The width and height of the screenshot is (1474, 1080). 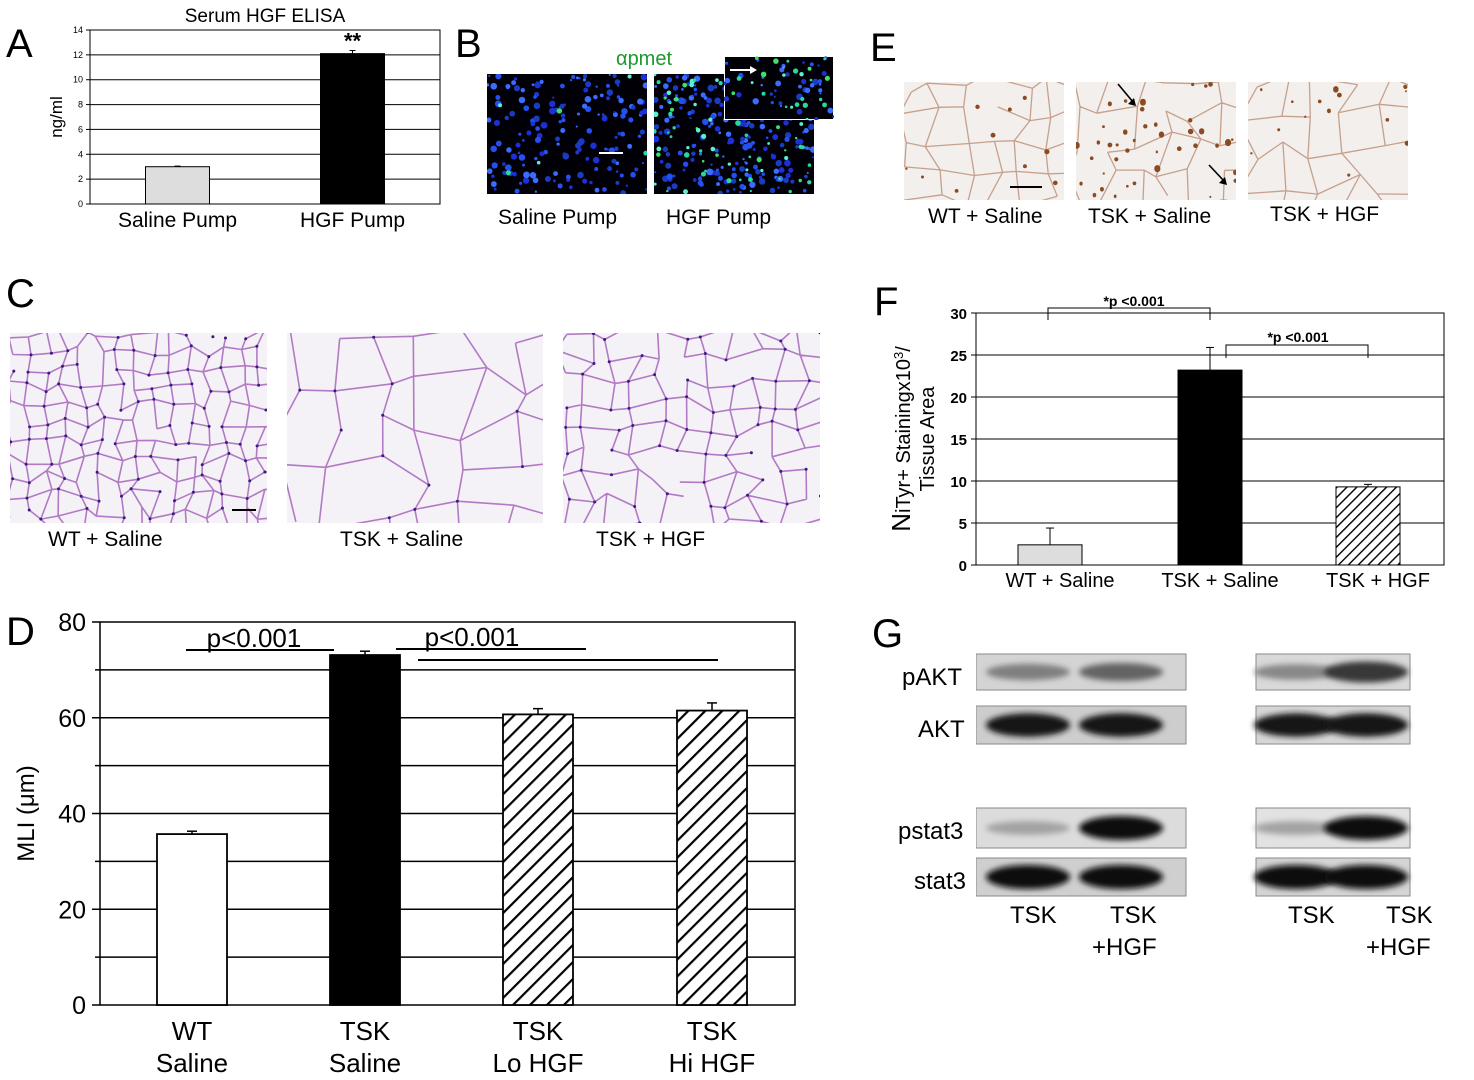 I want to click on d-tick-label: 40, so click(x=72, y=815).